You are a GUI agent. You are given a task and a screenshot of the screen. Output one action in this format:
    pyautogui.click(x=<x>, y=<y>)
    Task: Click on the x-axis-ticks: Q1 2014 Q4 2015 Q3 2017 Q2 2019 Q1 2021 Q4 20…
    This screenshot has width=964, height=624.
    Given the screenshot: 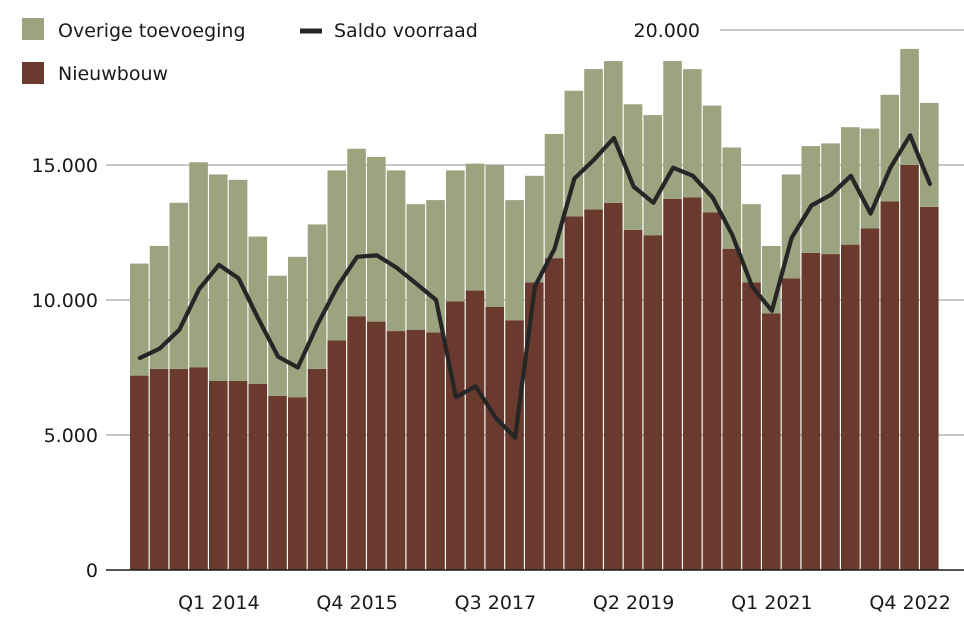 What is the action you would take?
    pyautogui.click(x=564, y=603)
    